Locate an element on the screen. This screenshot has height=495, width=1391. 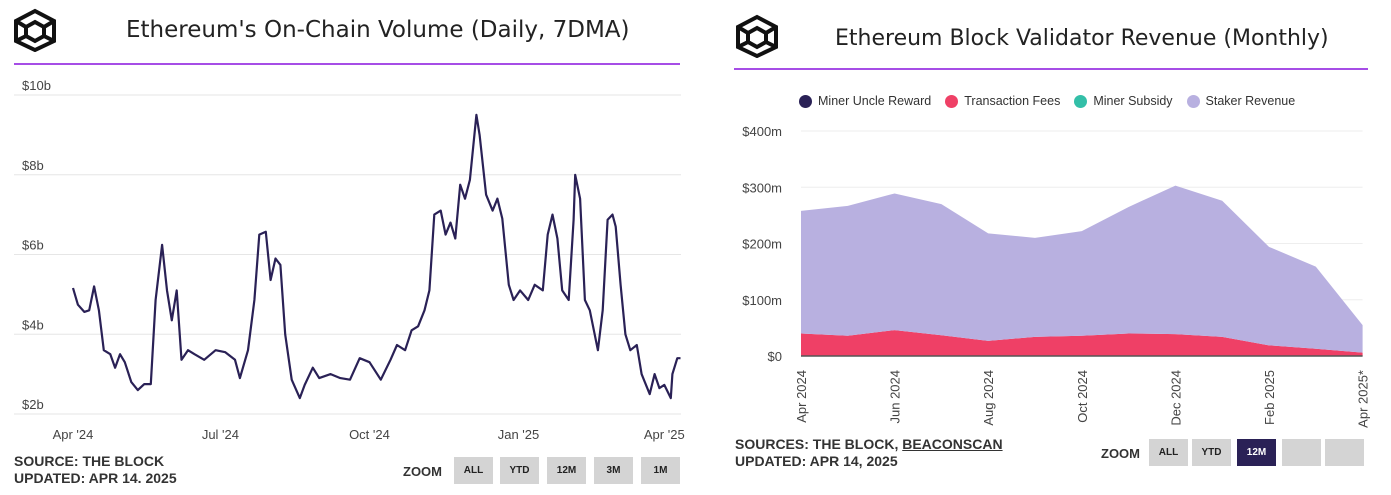
y-tick-label: $100m is located at coordinates (762, 300).